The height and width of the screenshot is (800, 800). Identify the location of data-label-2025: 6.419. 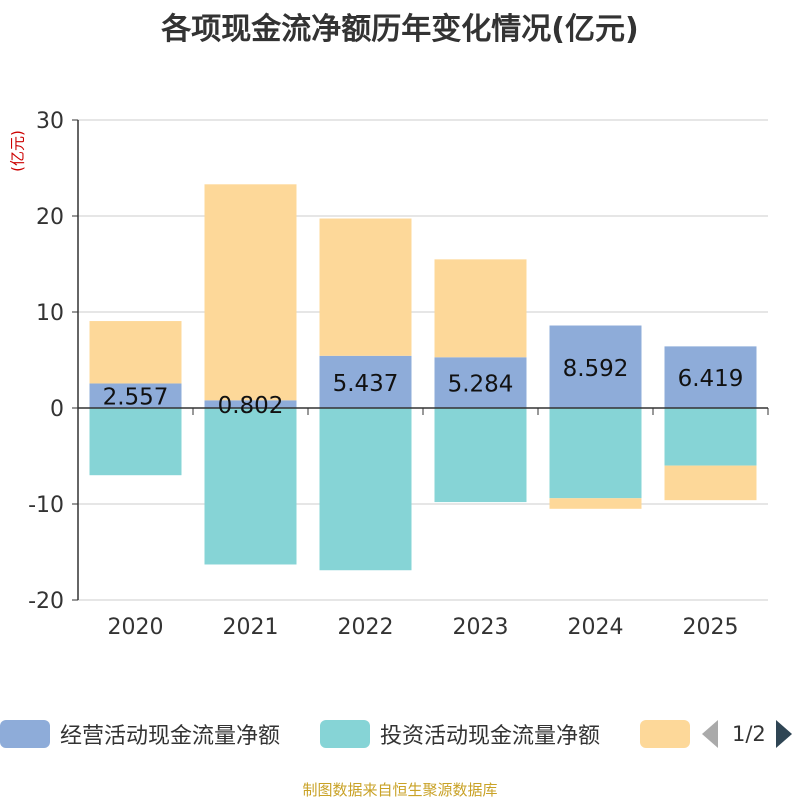
(711, 379).